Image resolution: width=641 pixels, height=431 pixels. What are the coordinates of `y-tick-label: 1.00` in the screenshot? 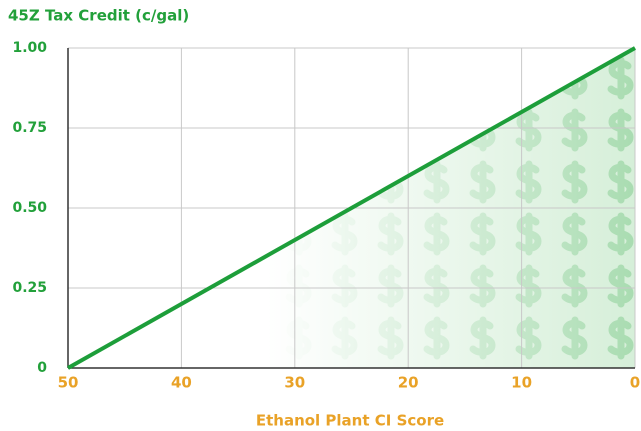 It's located at (29, 48).